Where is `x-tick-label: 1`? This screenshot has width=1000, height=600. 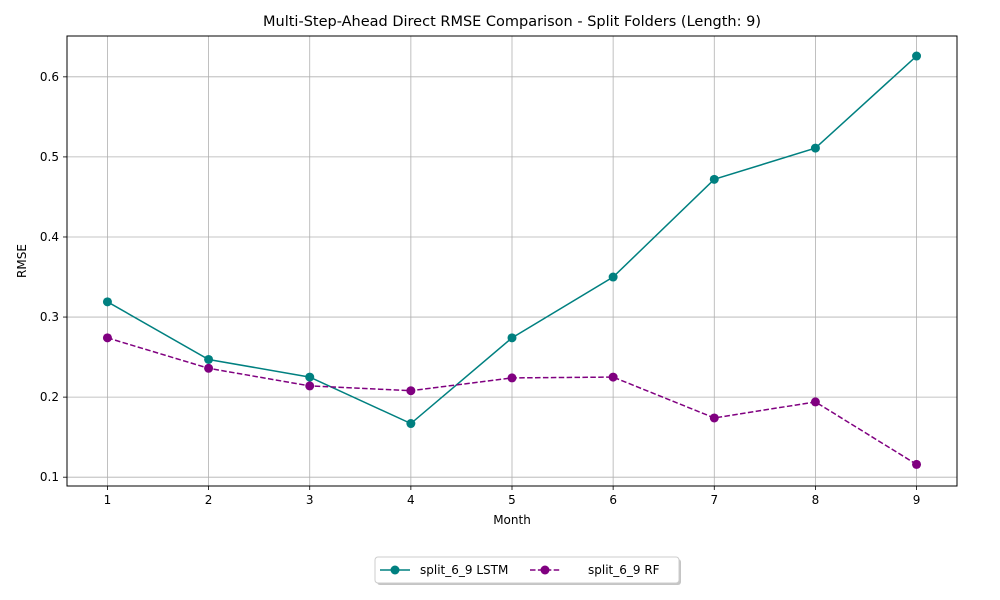 x-tick-label: 1 is located at coordinates (108, 500).